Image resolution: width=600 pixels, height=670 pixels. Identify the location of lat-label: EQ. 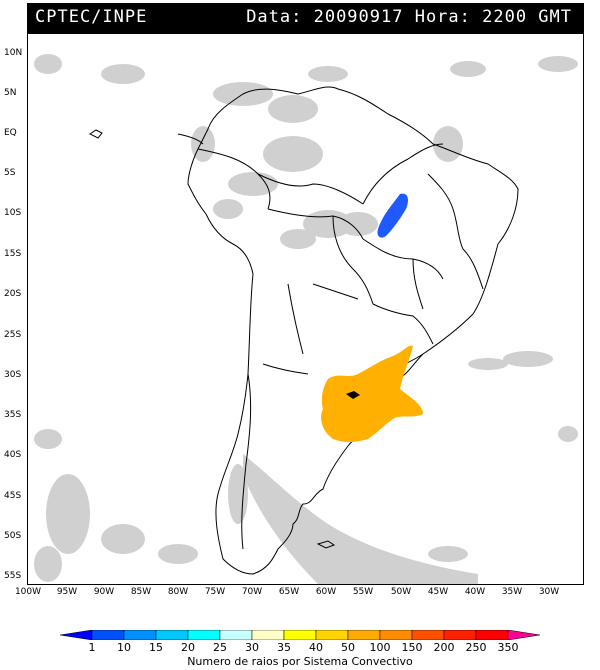
(10, 133).